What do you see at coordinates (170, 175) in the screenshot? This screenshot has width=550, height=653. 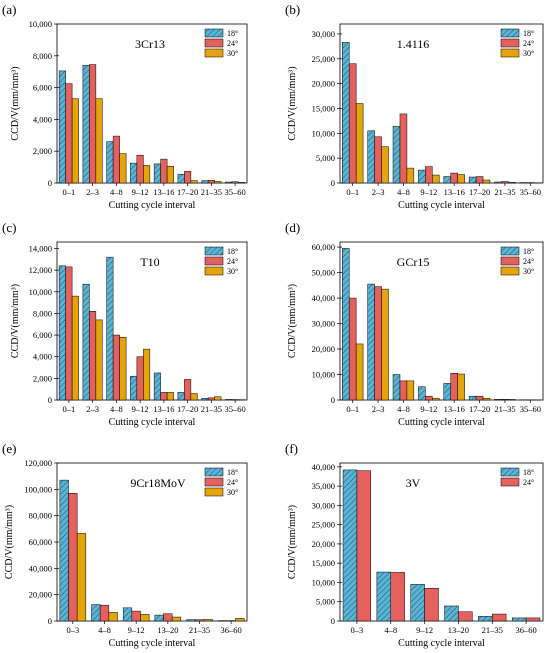 I see `bar-13–16-30°` at bounding box center [170, 175].